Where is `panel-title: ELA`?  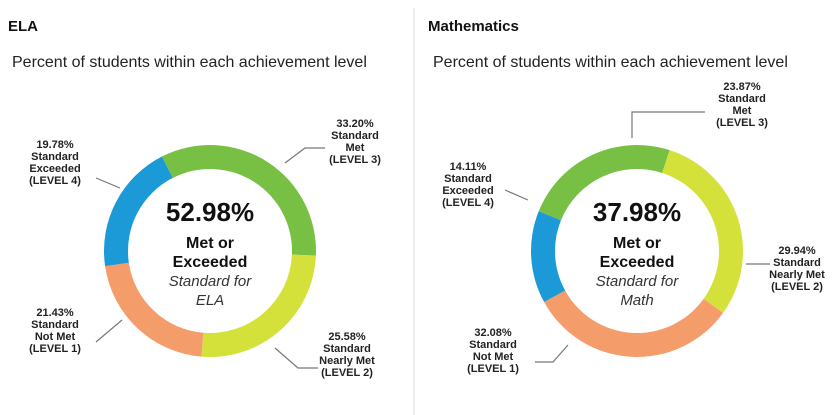
panel-title: ELA is located at coordinates (23, 26).